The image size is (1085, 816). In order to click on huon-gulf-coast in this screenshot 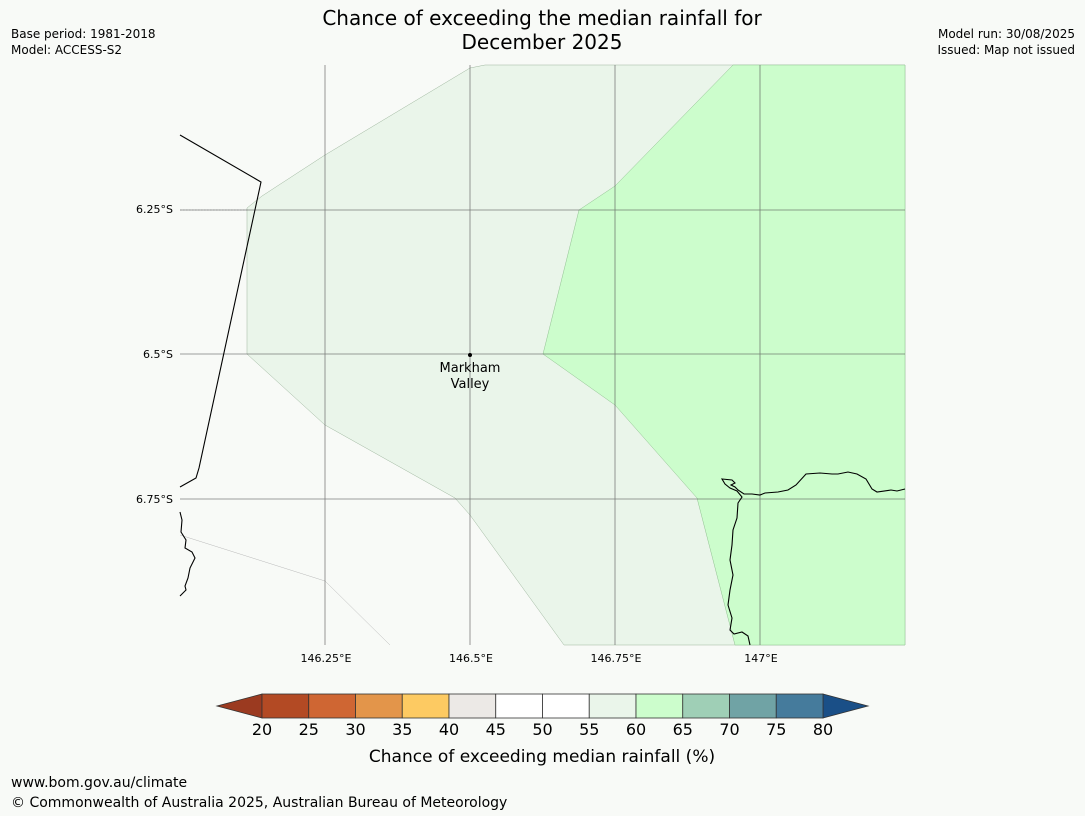, I will do `click(813, 558)`.